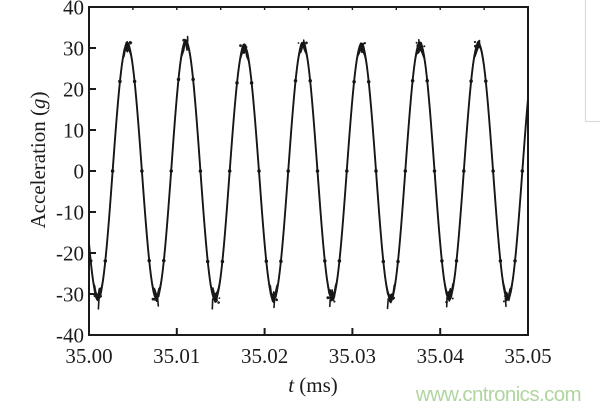  What do you see at coordinates (79, 172) in the screenshot?
I see `svg-text: 0` at bounding box center [79, 172].